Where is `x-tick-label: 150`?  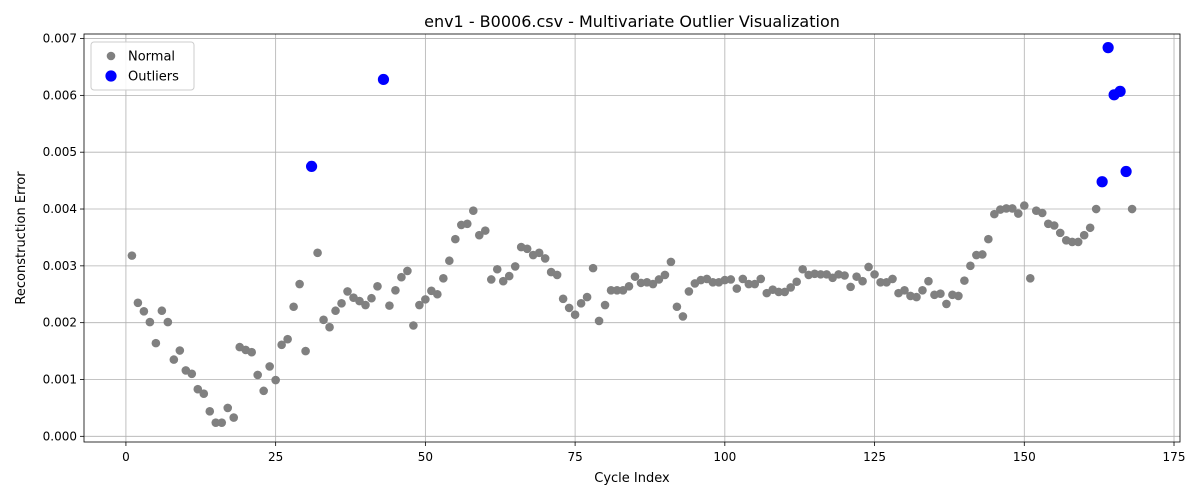
x-tick-label: 150 is located at coordinates (1024, 457).